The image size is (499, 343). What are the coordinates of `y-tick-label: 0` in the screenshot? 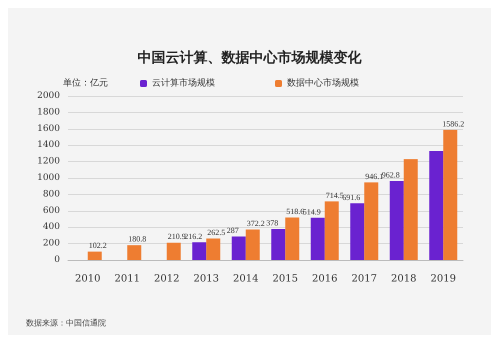 It's located at (57, 260).